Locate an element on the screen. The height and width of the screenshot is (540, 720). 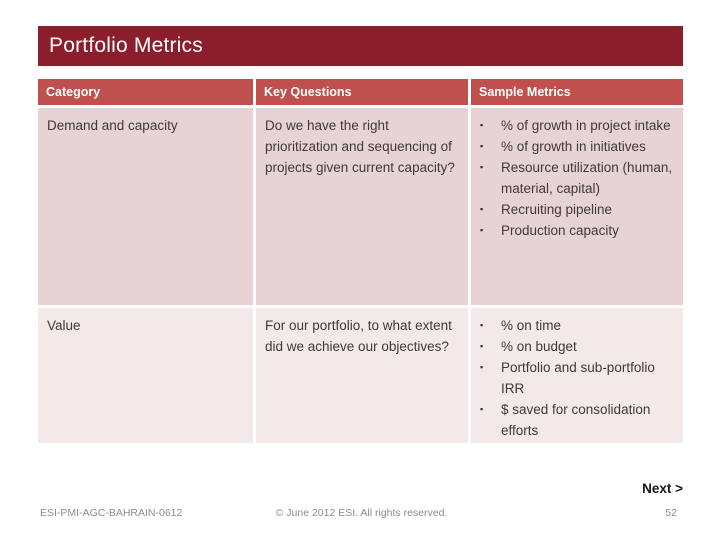
bullet-item: ▪ % on budget is located at coordinates (577, 346).